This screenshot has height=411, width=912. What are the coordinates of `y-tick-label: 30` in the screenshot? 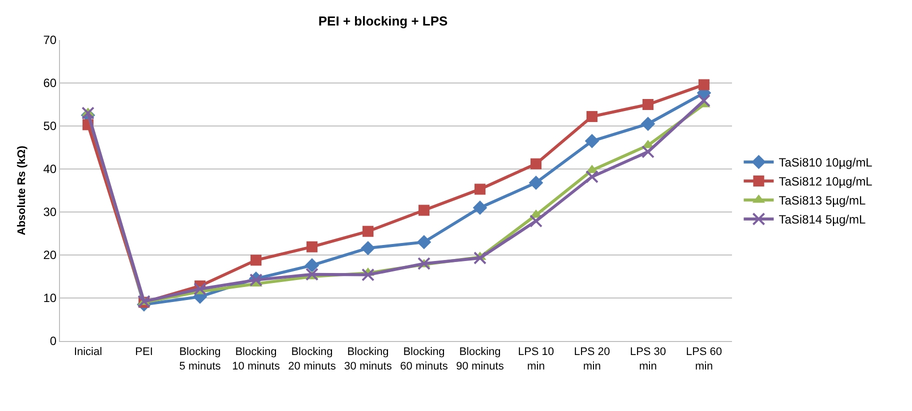 It's located at (50, 212).